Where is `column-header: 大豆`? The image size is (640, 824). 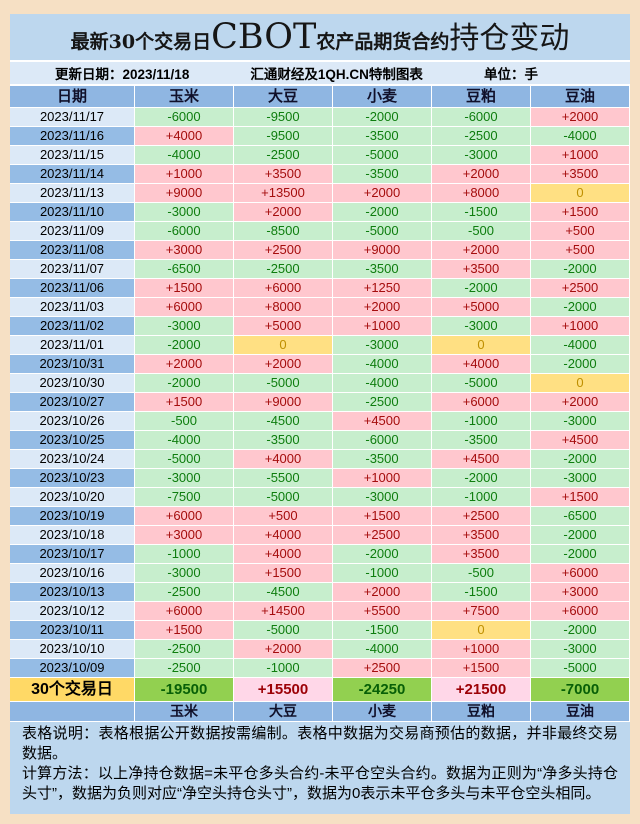 column-header: 大豆 is located at coordinates (283, 97).